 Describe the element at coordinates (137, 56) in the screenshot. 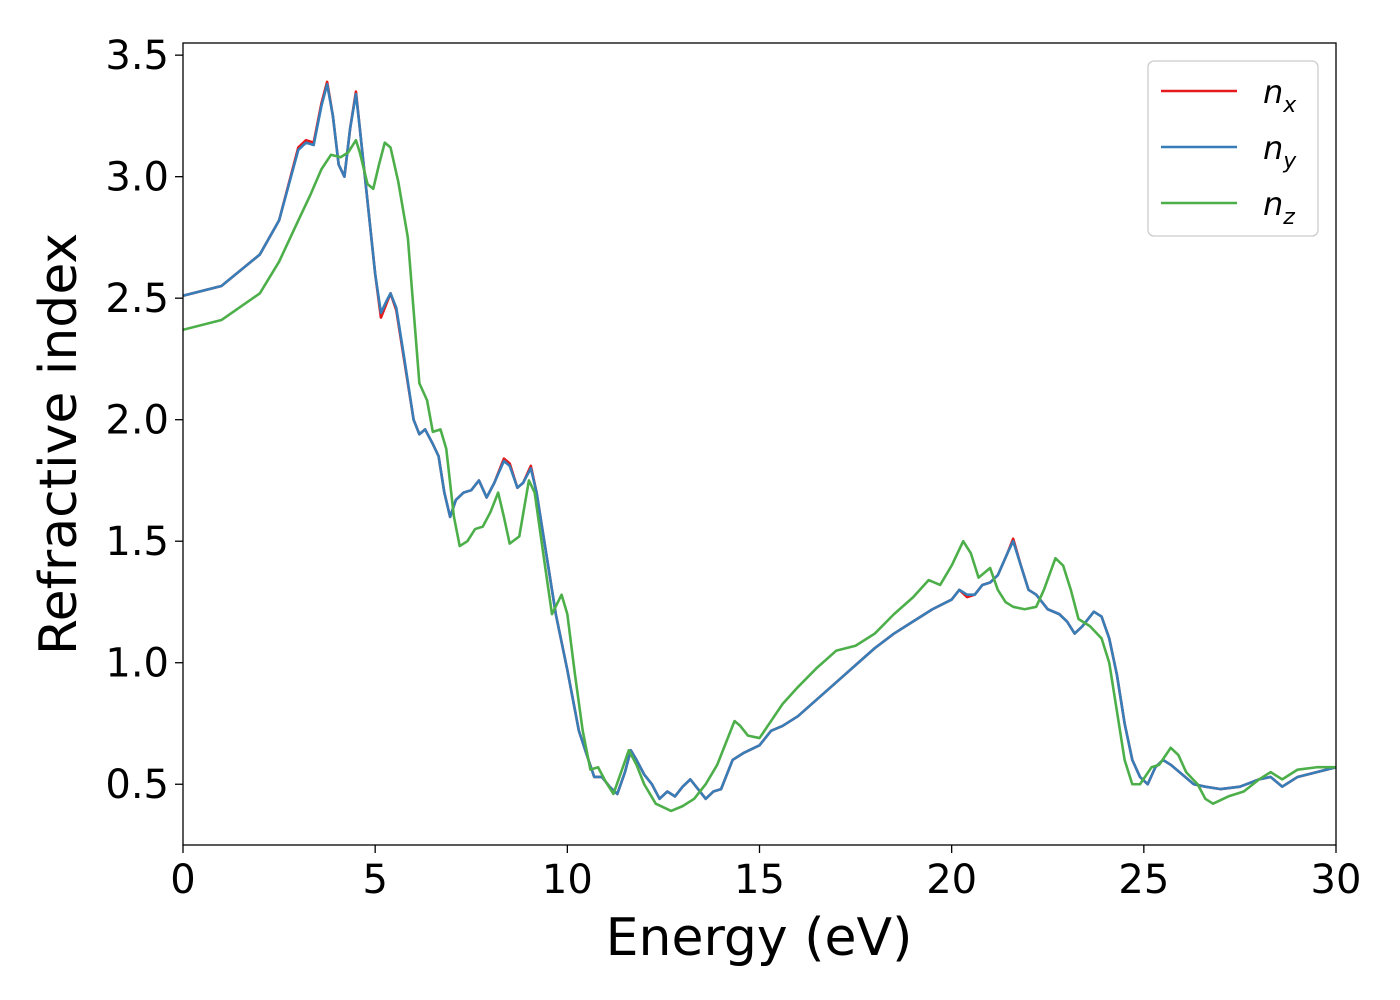

I see `y-tick-label: 3.5` at that location.